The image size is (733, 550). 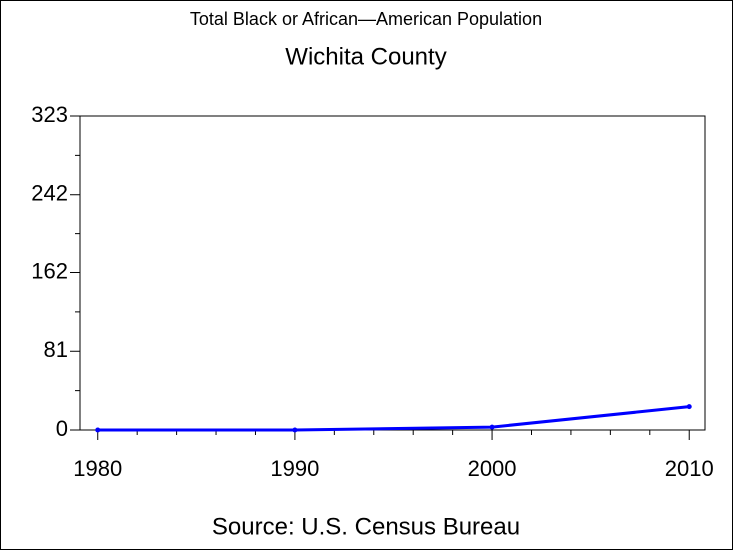 I want to click on y-tick-label: 242, so click(x=49, y=193).